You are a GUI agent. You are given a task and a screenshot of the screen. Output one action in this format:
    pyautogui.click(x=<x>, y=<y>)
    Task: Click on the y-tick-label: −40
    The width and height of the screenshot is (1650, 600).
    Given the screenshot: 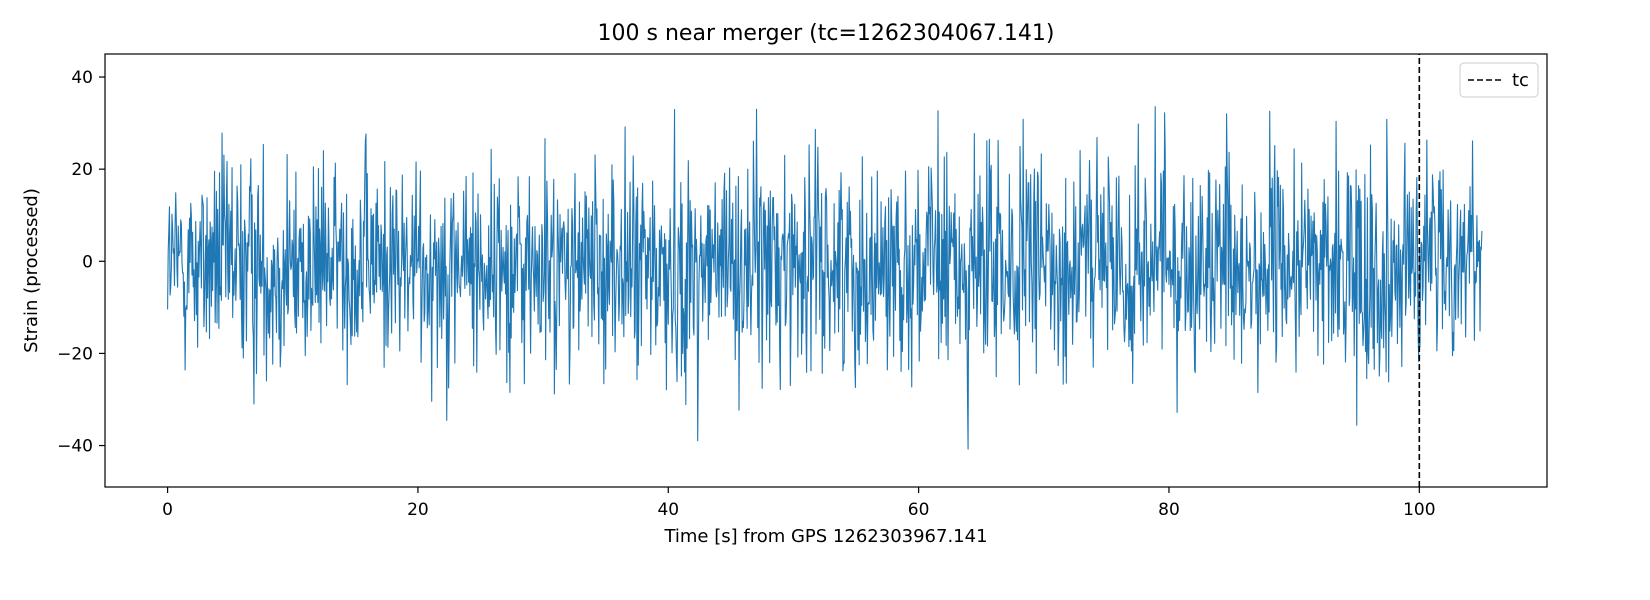 What is the action you would take?
    pyautogui.click(x=75, y=447)
    